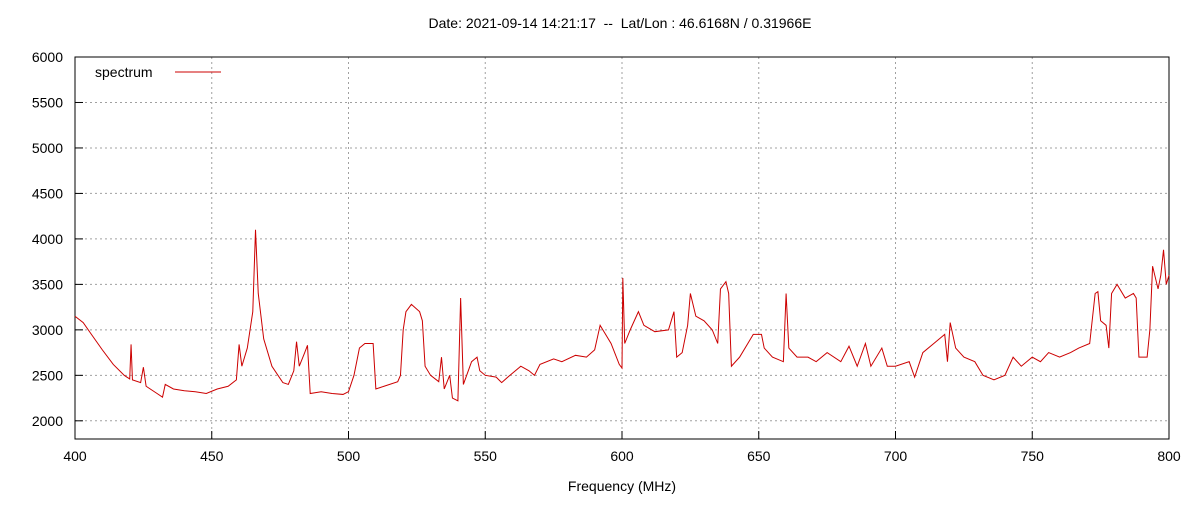  I want to click on x-tick-label: 600, so click(622, 456).